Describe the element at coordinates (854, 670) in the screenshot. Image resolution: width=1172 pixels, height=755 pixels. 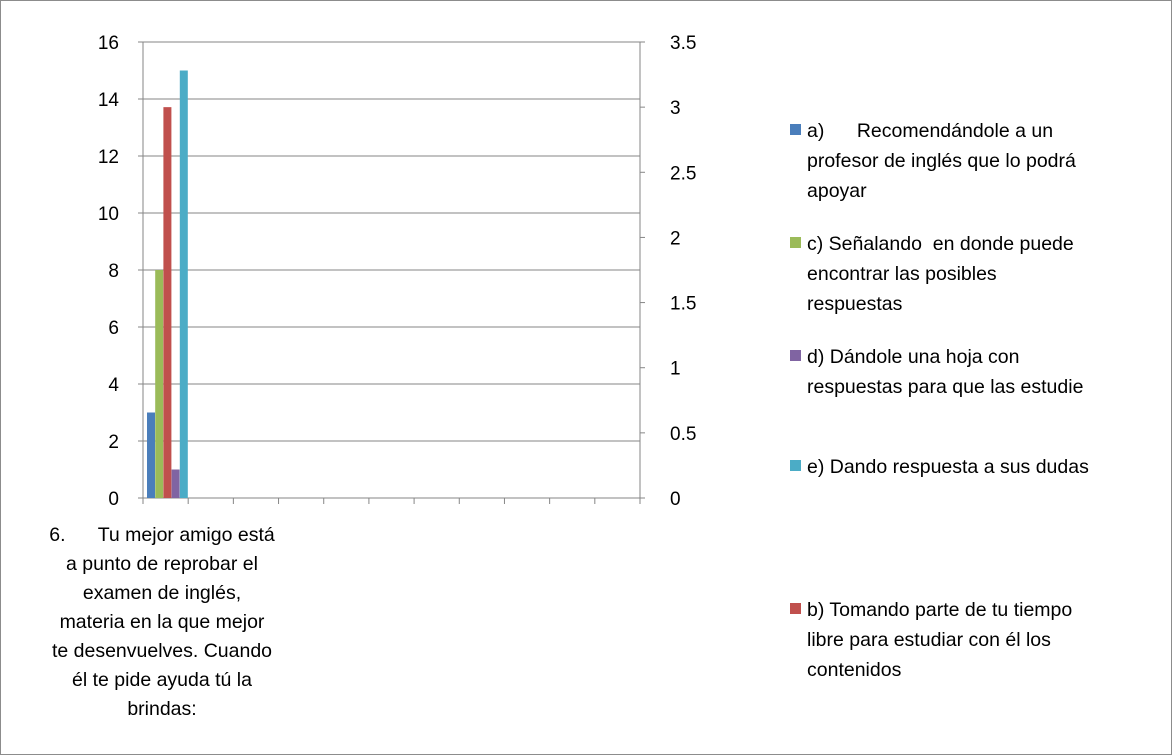
I see `legend-b-line-3: contenidos` at that location.